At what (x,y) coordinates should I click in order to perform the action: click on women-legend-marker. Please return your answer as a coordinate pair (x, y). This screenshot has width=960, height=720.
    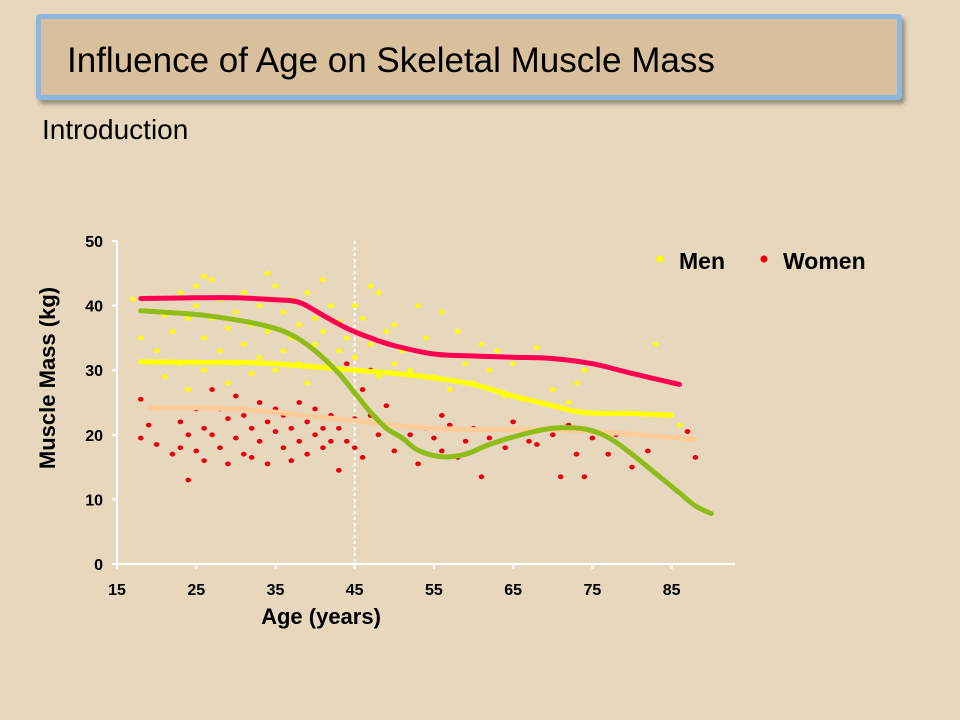
    Looking at the image, I should click on (764, 259).